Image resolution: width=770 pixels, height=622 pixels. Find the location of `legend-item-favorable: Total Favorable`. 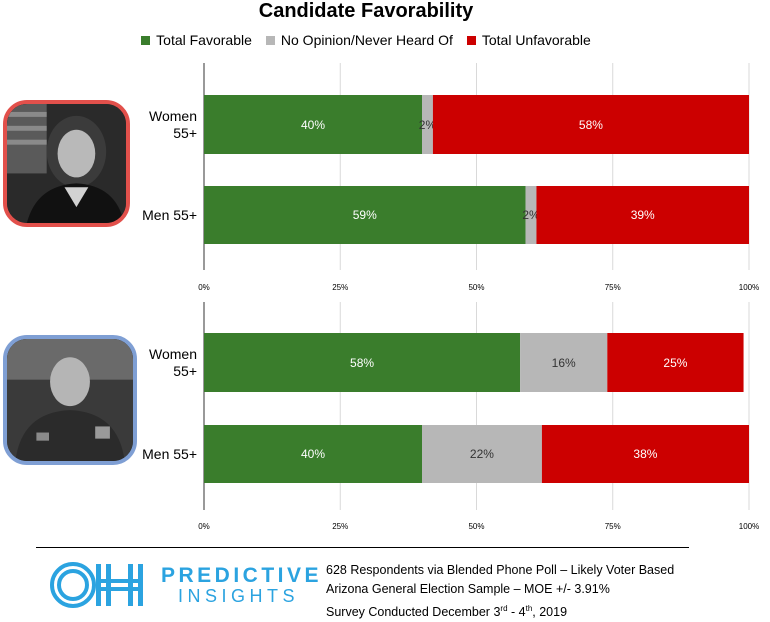

legend-item-favorable: Total Favorable is located at coordinates (196, 40).